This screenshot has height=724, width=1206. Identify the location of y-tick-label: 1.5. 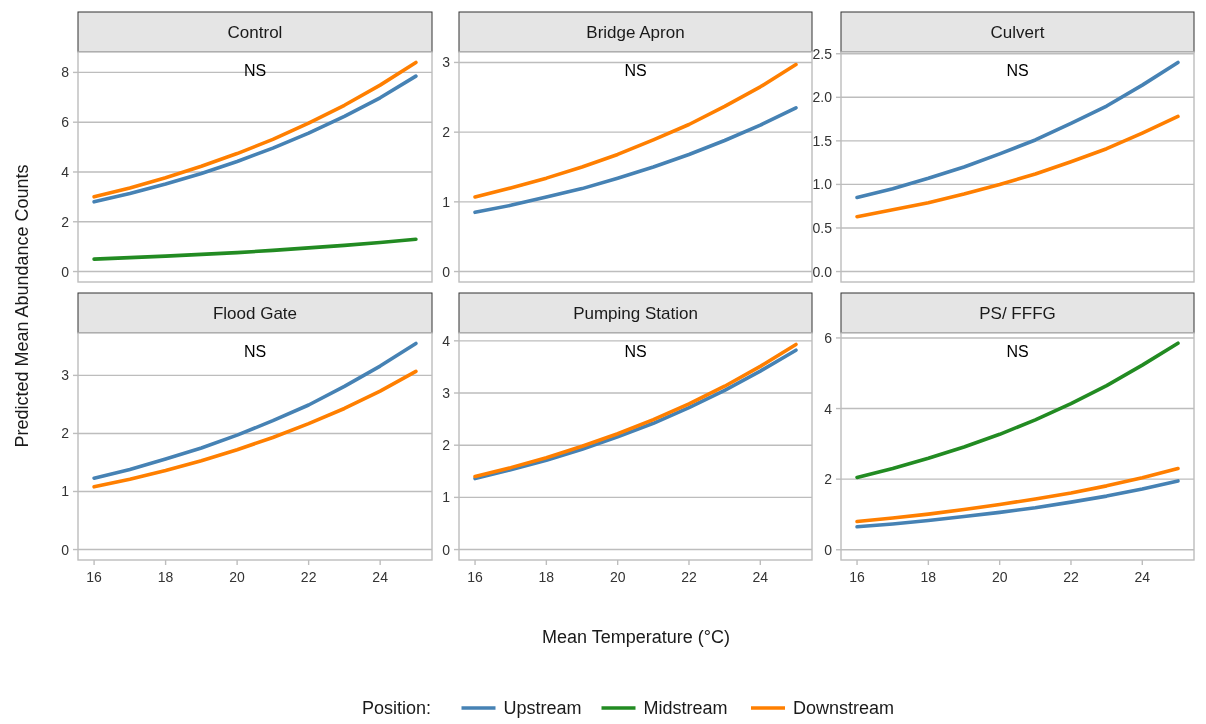
(822, 140).